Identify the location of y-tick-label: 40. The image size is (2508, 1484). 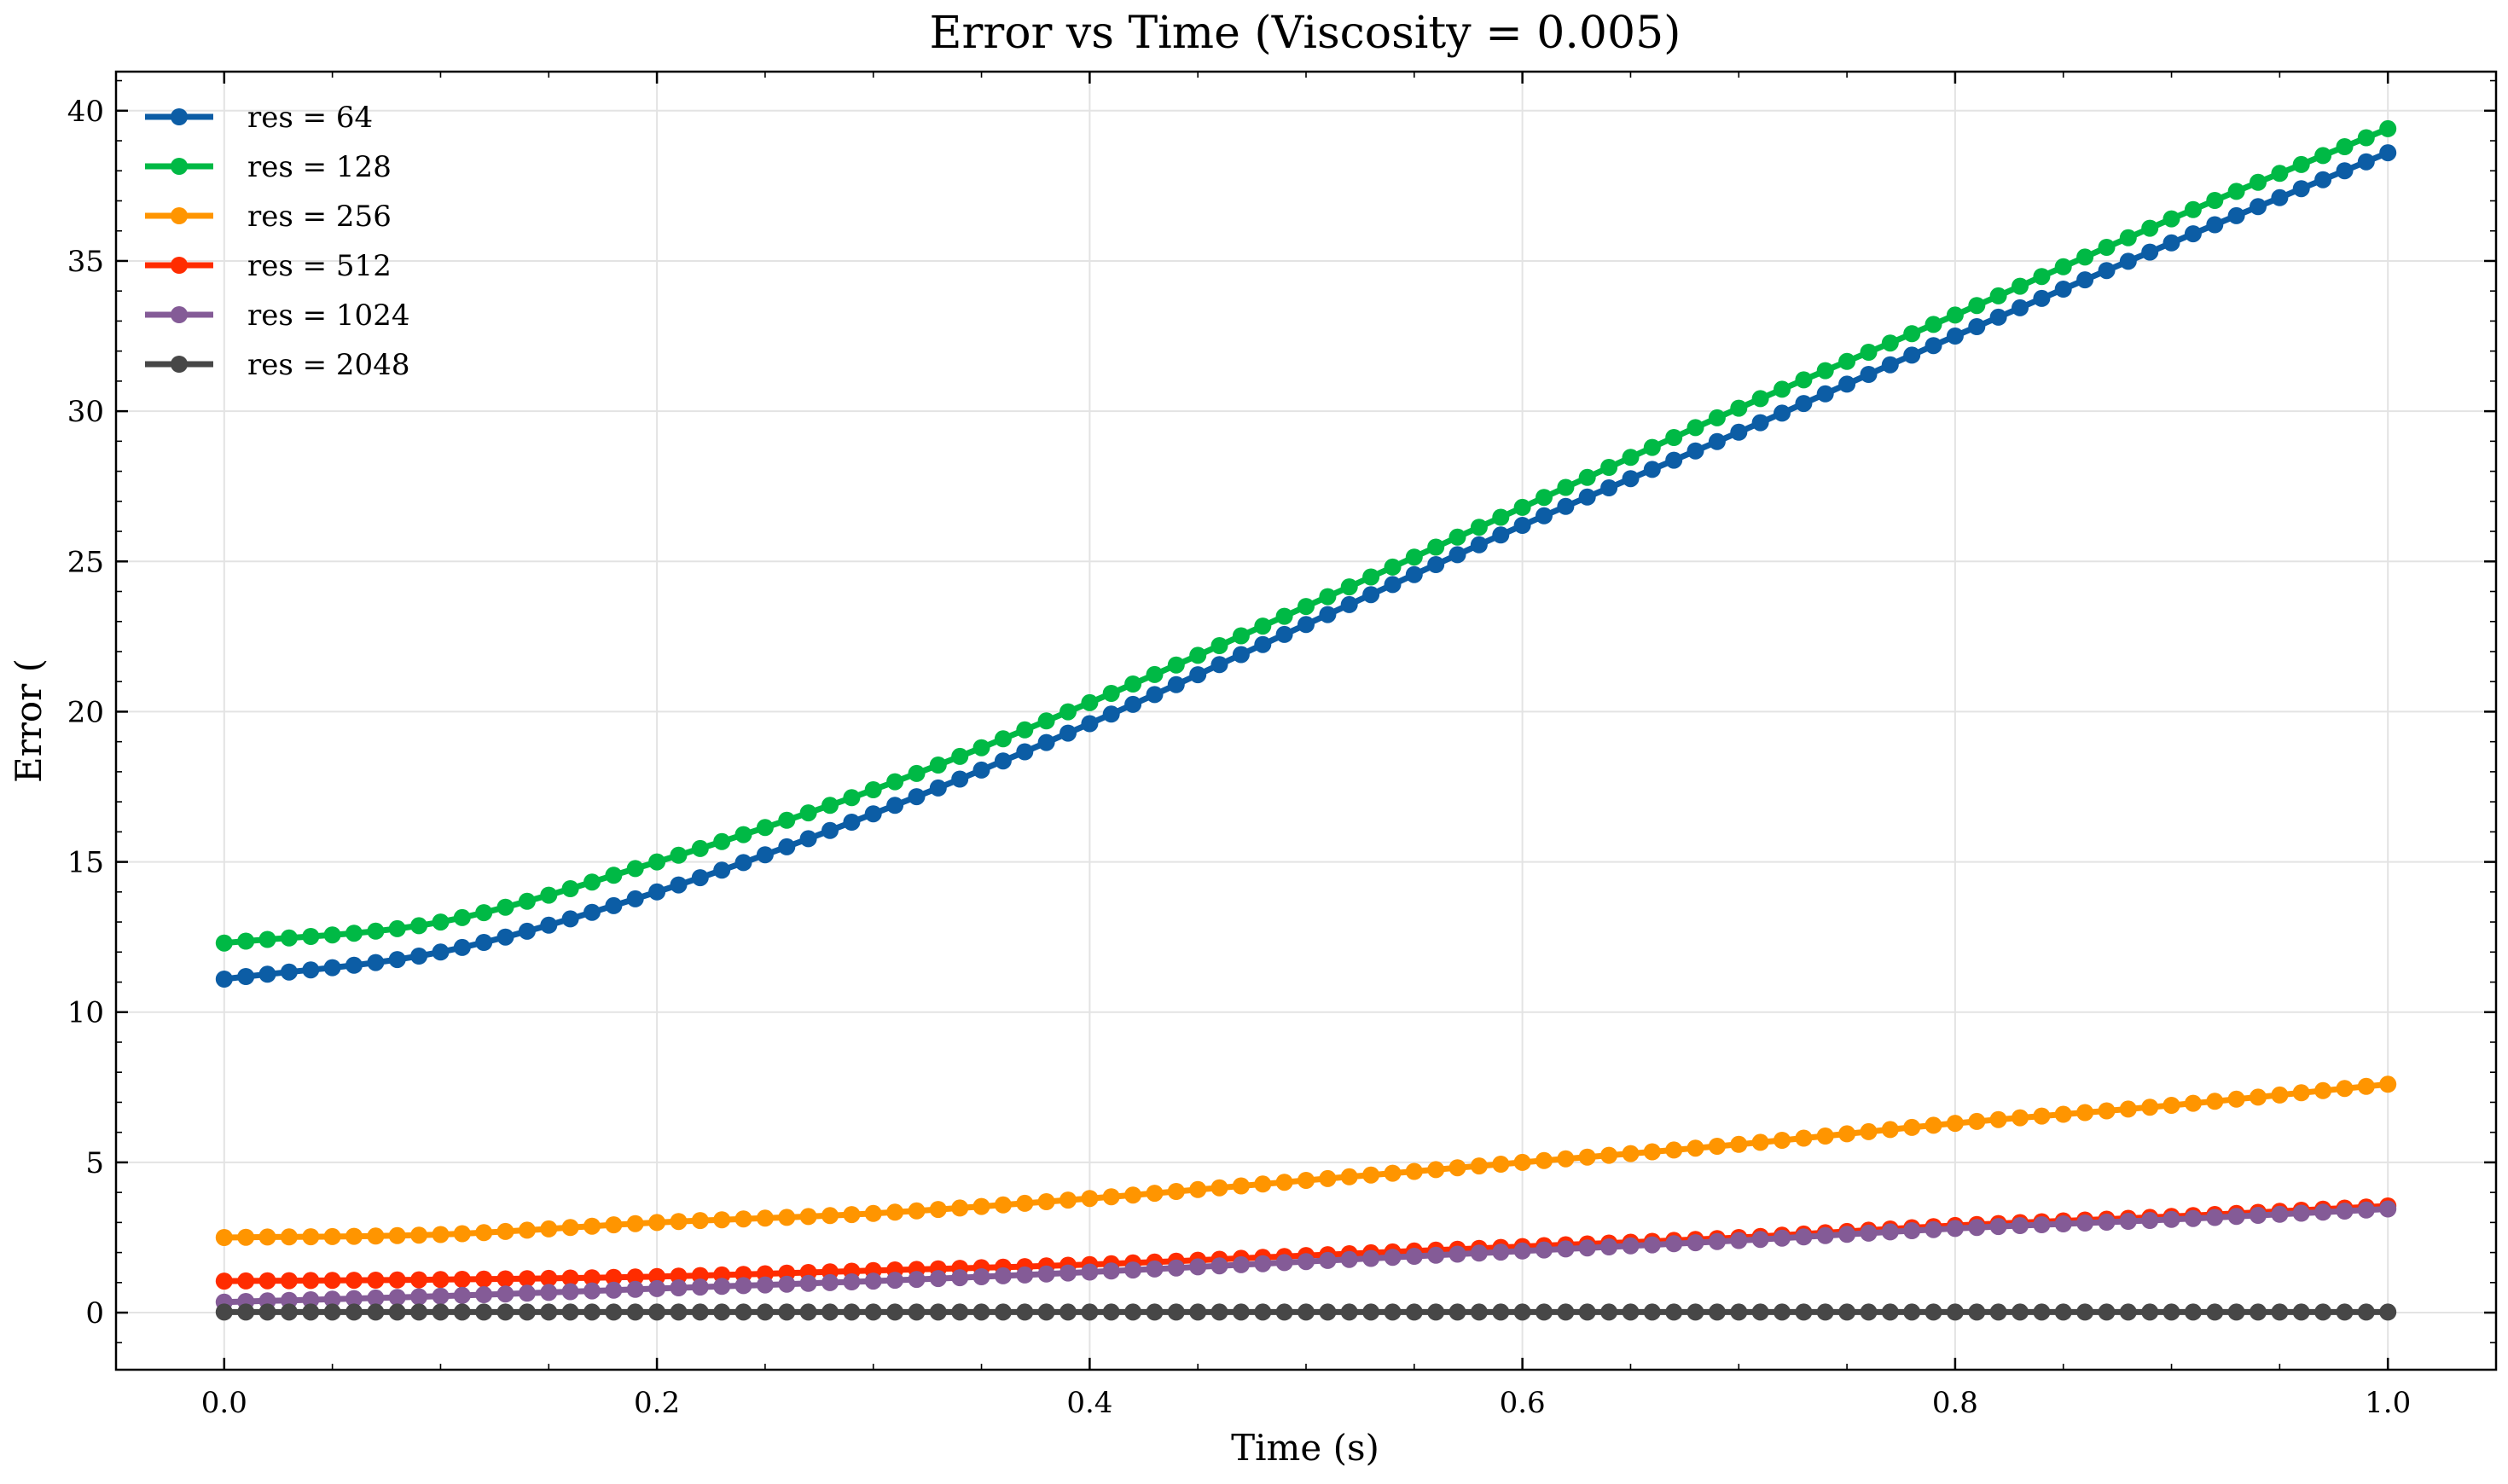
(85, 112).